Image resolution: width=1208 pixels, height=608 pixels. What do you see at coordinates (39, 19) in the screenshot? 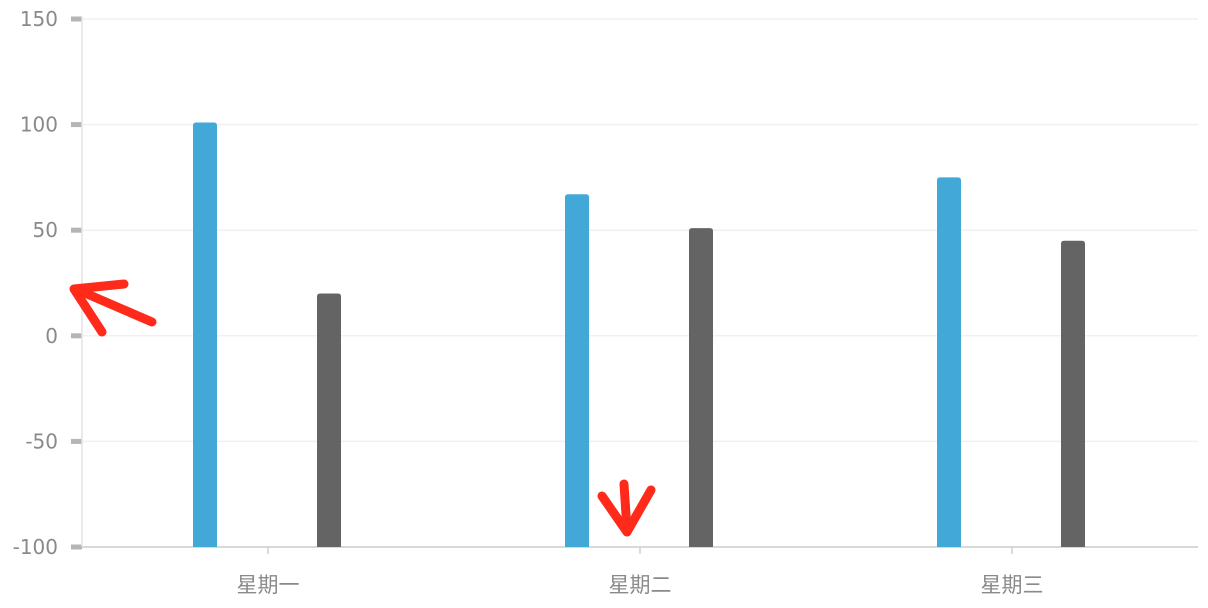
I see `y-tick-label: 150` at bounding box center [39, 19].